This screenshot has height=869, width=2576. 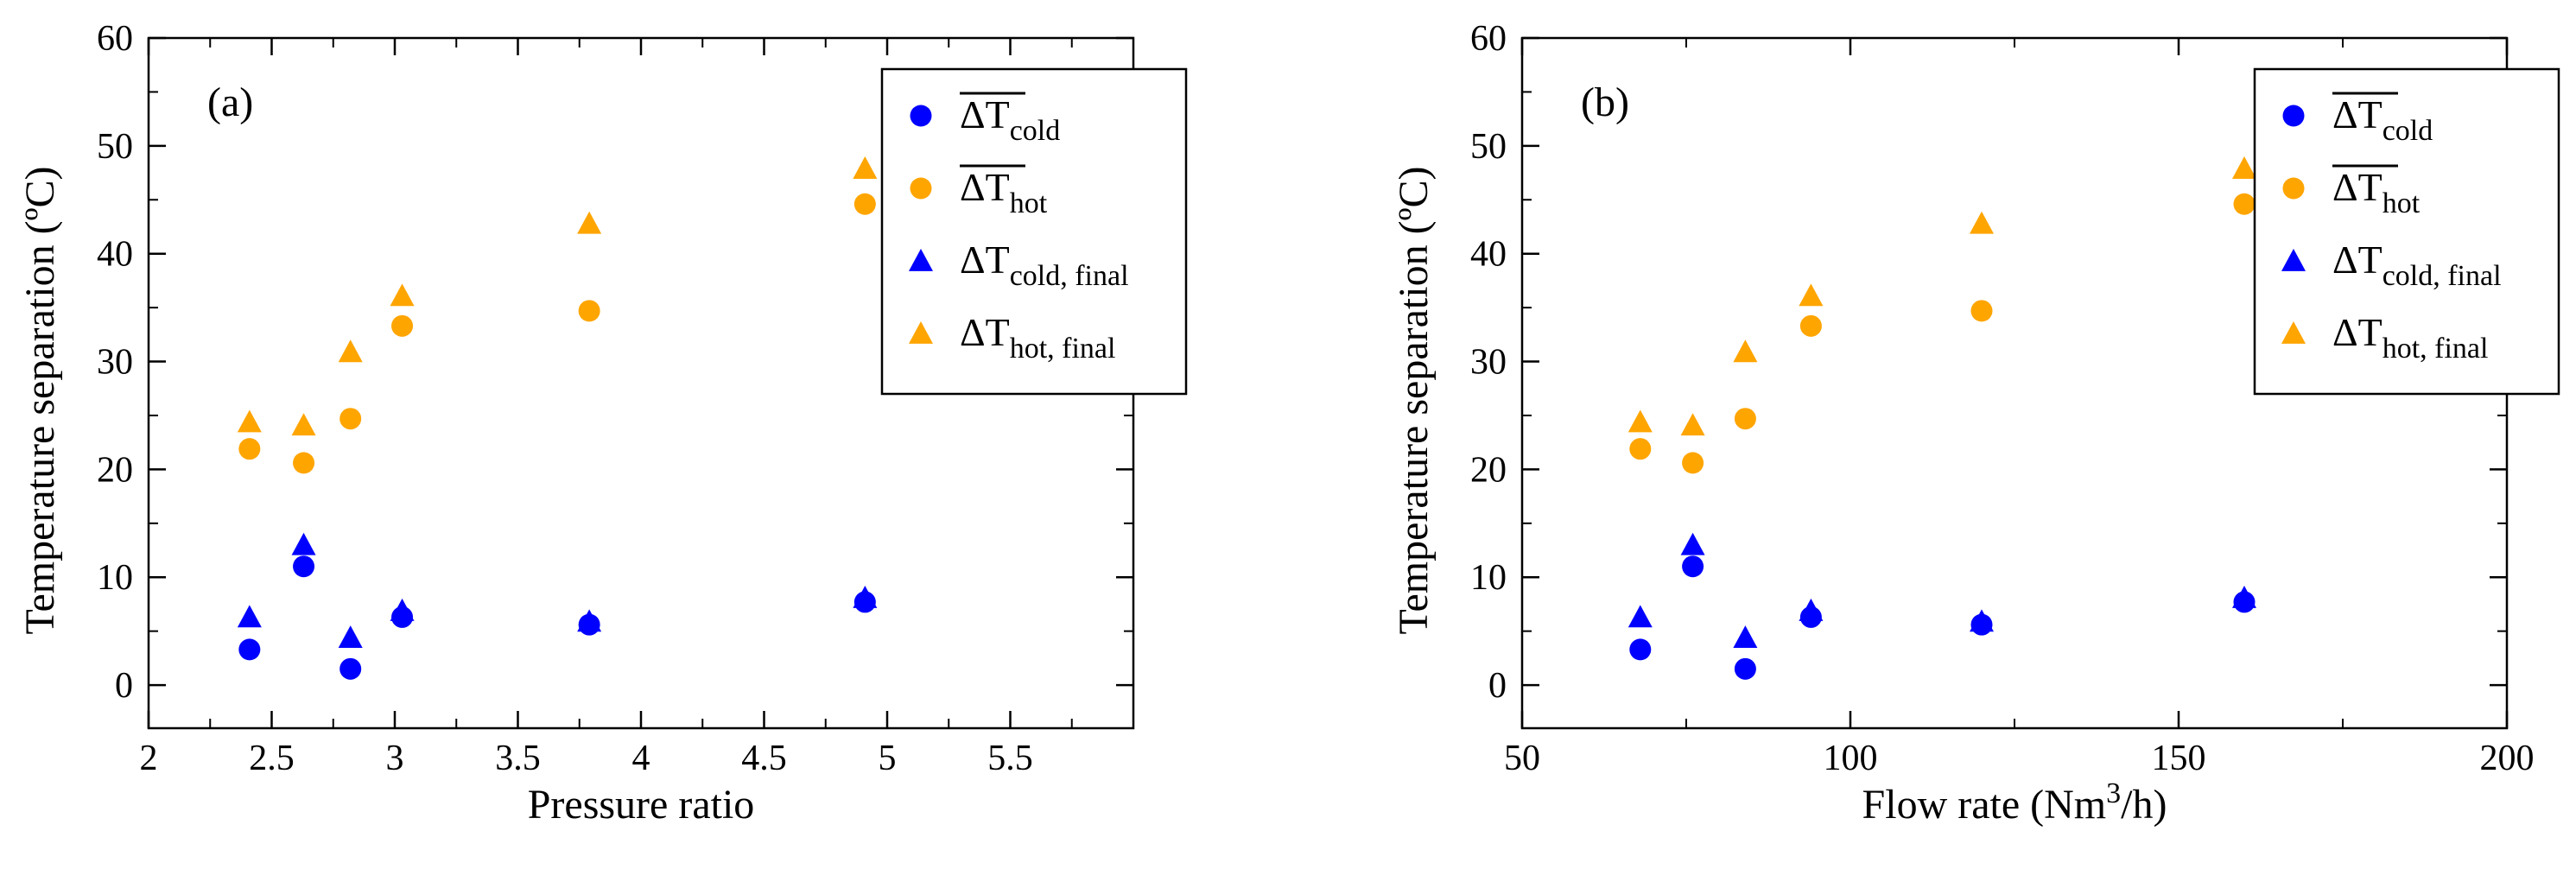 I want to click on x-axis-title-main: Flow rate (Nm, so click(x=1984, y=805).